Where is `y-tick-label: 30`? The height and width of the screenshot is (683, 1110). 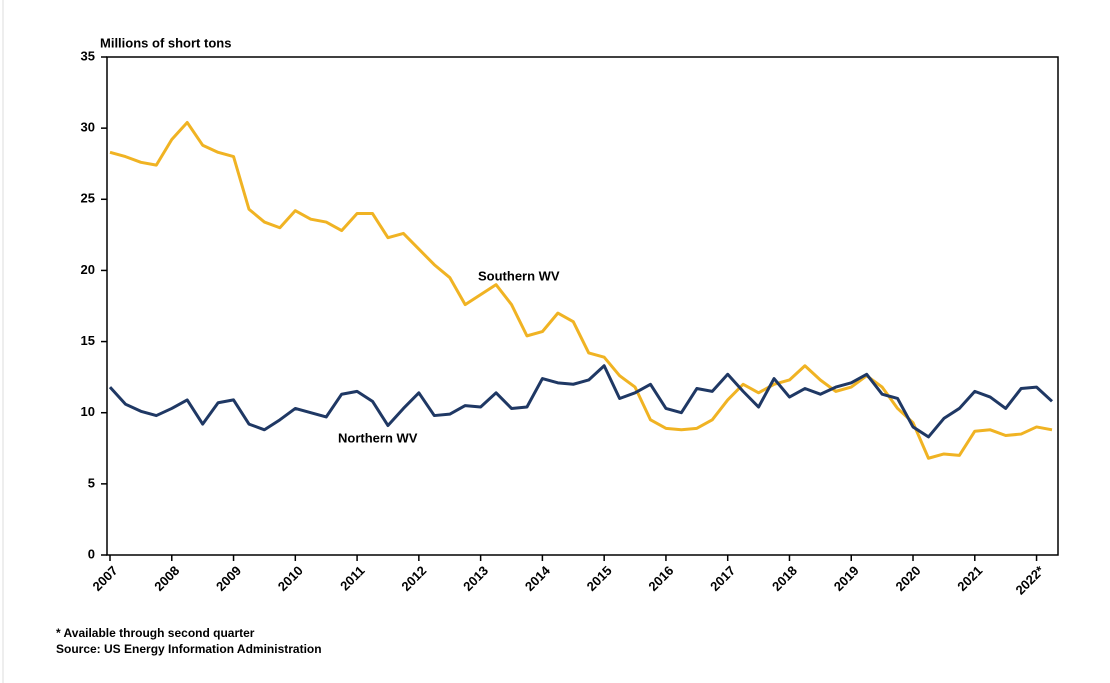
y-tick-label: 30 is located at coordinates (88, 127).